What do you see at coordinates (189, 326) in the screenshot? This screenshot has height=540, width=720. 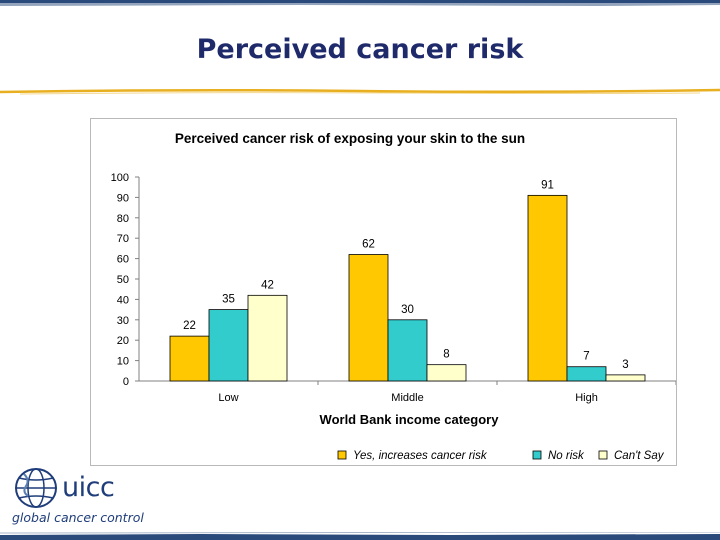 I see `data-label: 22` at bounding box center [189, 326].